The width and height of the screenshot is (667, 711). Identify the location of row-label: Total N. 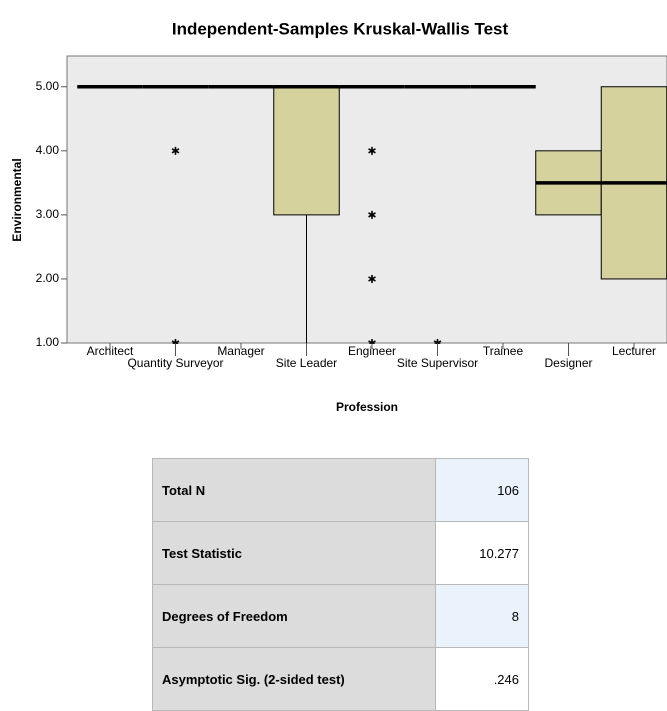
(294, 490).